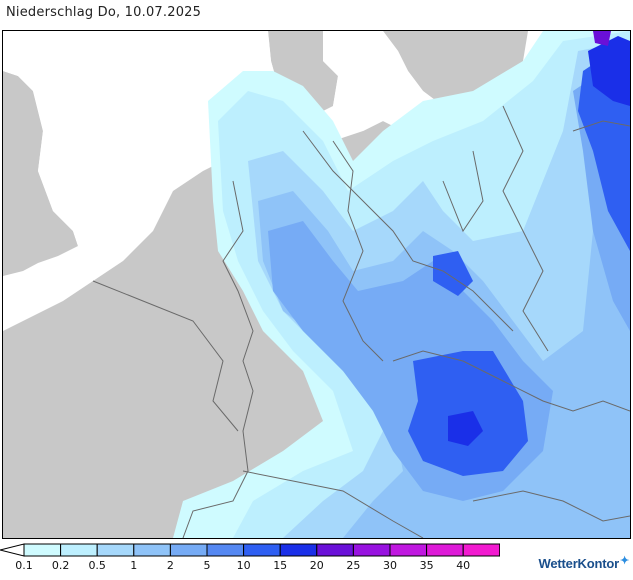 The height and width of the screenshot is (580, 633). What do you see at coordinates (624, 561) in the screenshot?
I see `raindrops-icon: ✦` at bounding box center [624, 561].